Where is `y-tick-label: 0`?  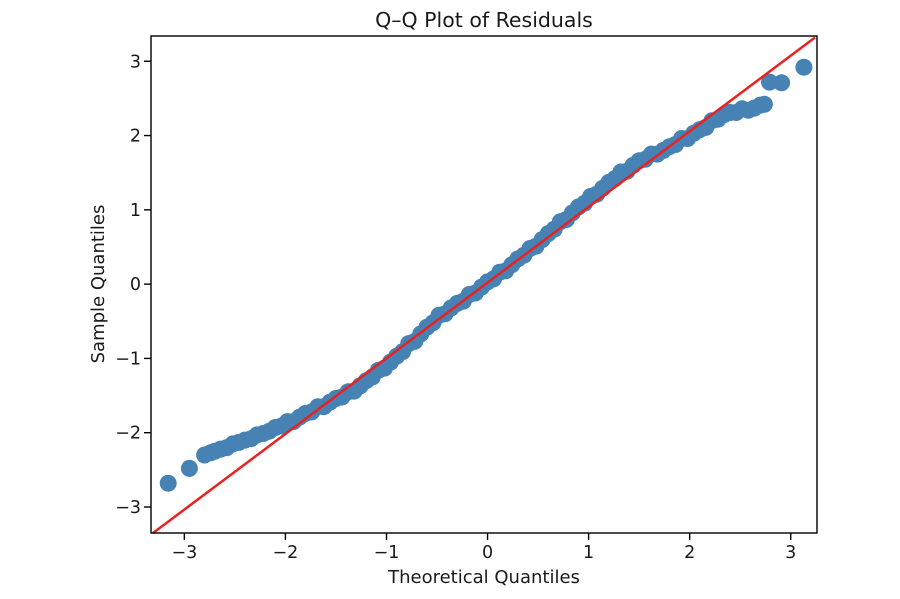
y-tick-label: 0 is located at coordinates (135, 285).